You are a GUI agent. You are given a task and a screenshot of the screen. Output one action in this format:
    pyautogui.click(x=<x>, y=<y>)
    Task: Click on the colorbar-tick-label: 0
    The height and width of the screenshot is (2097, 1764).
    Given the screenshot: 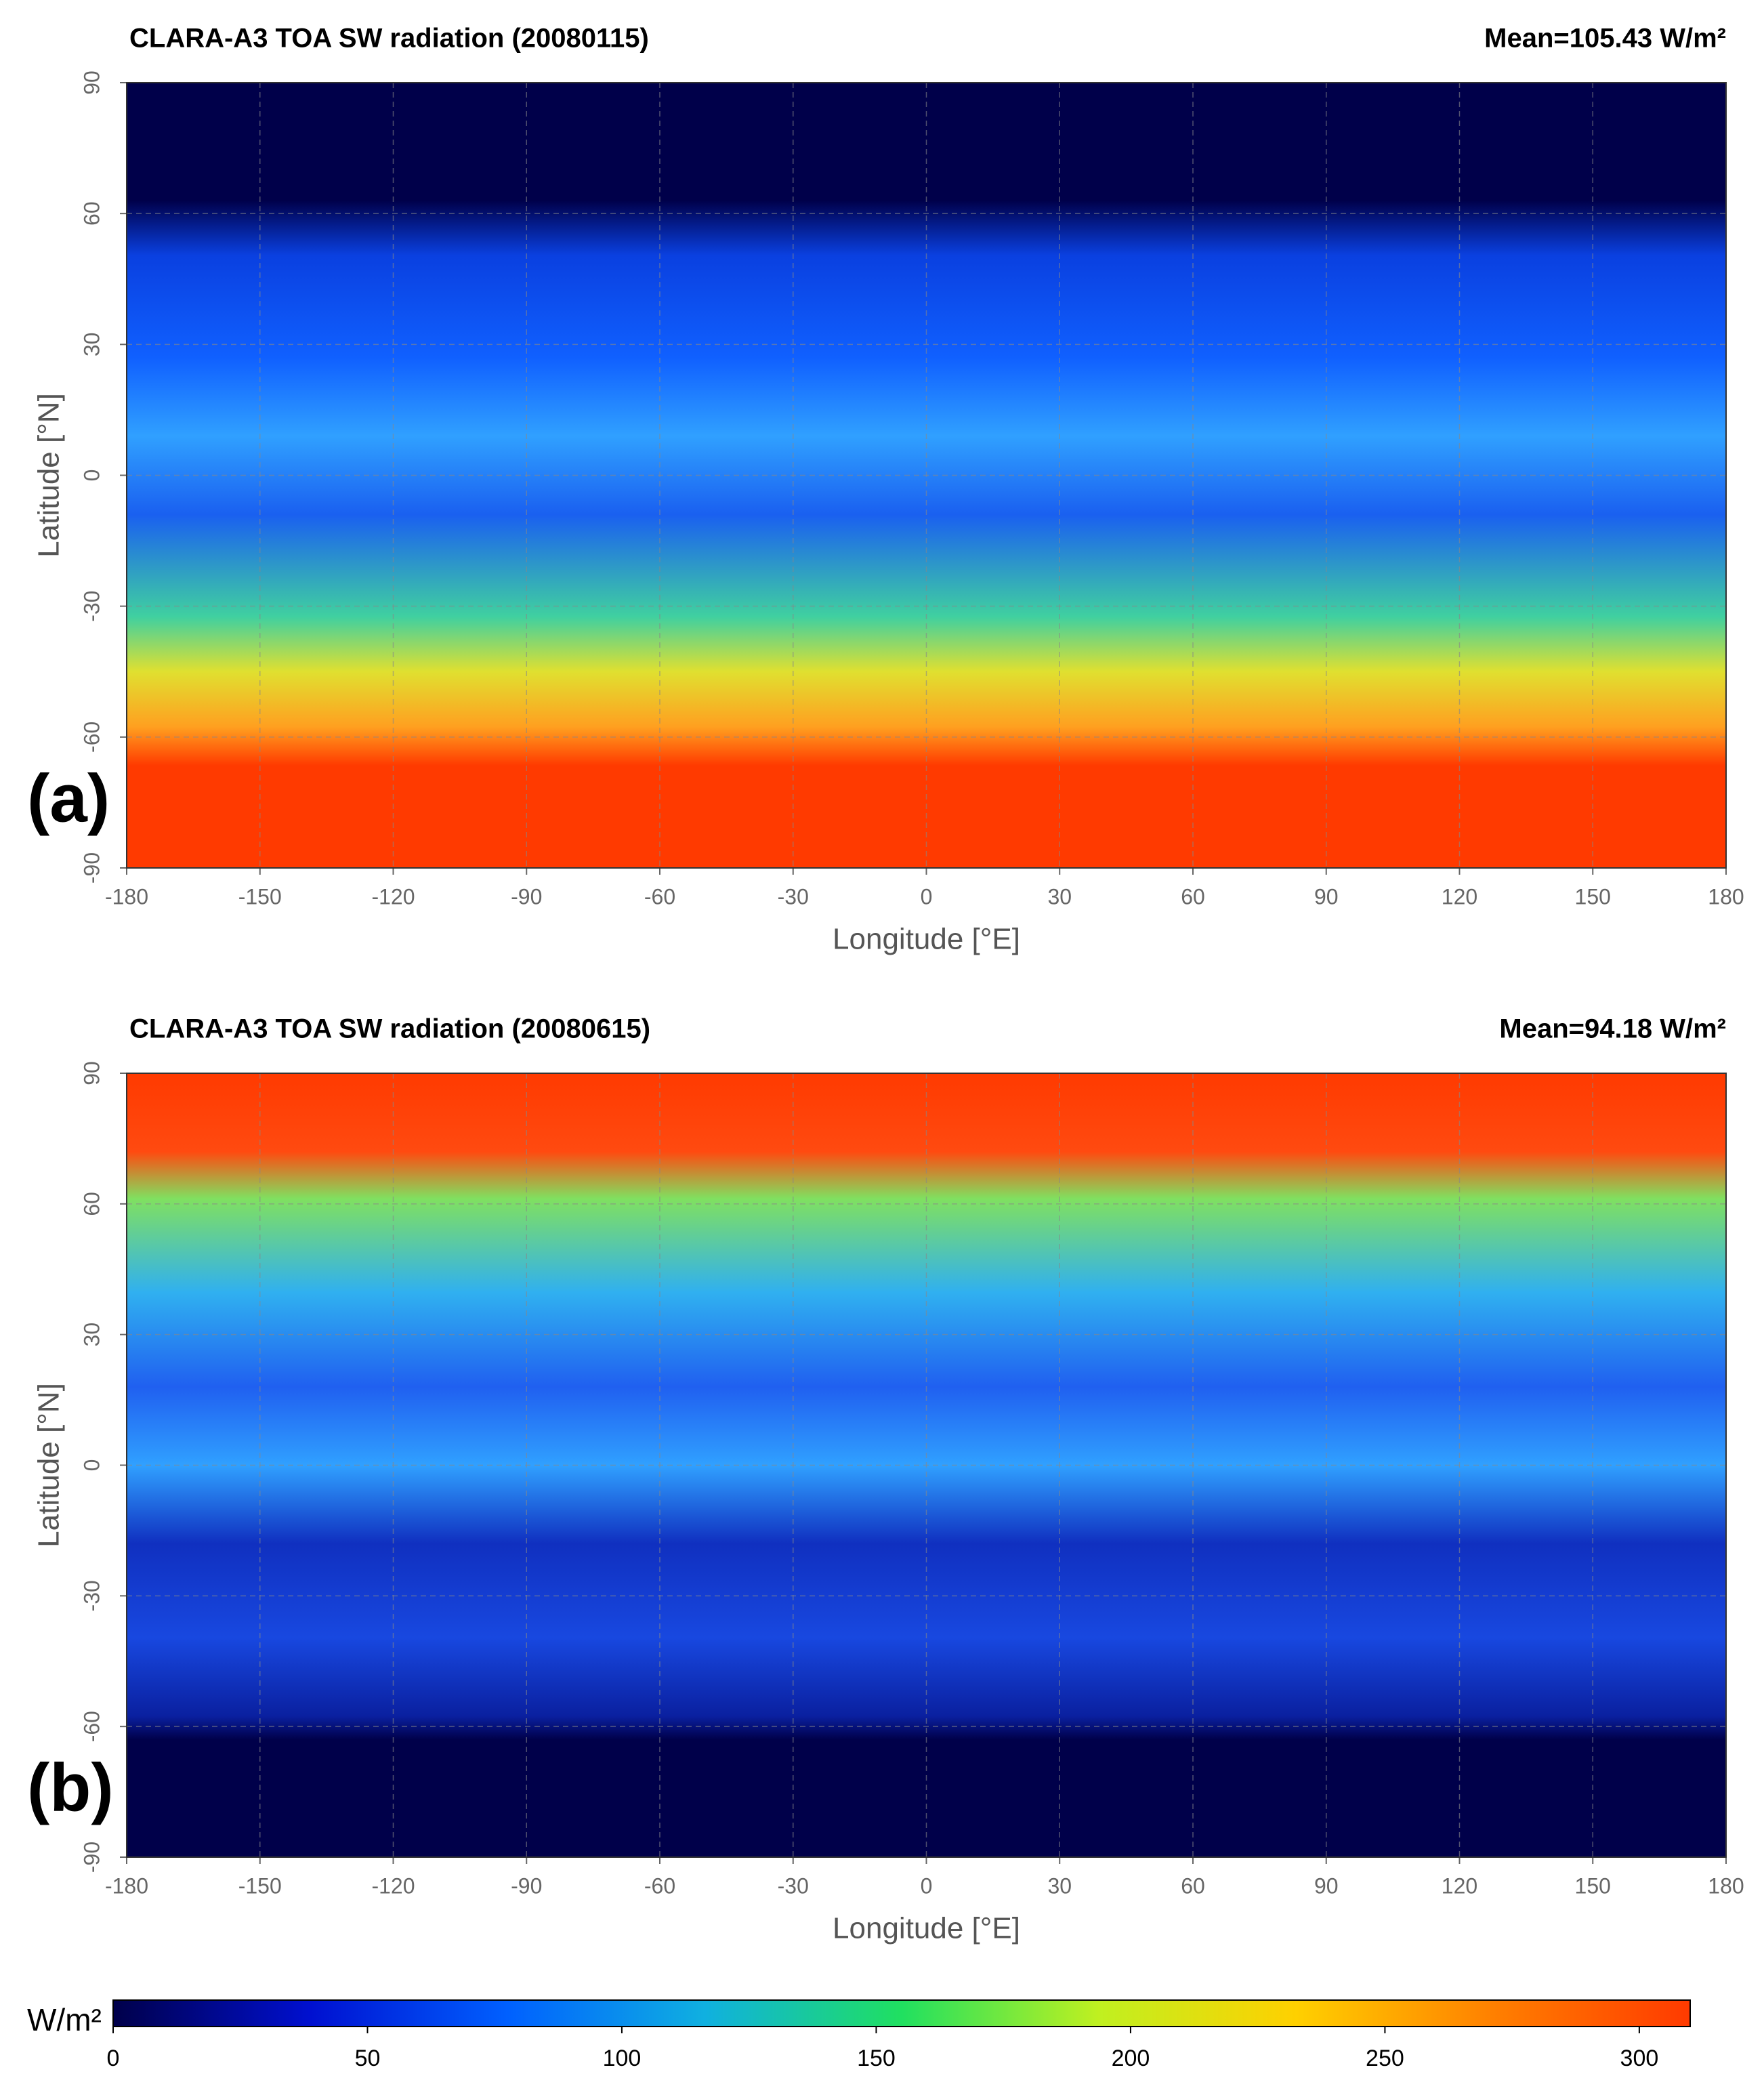 What is the action you would take?
    pyautogui.click(x=113, y=2059)
    